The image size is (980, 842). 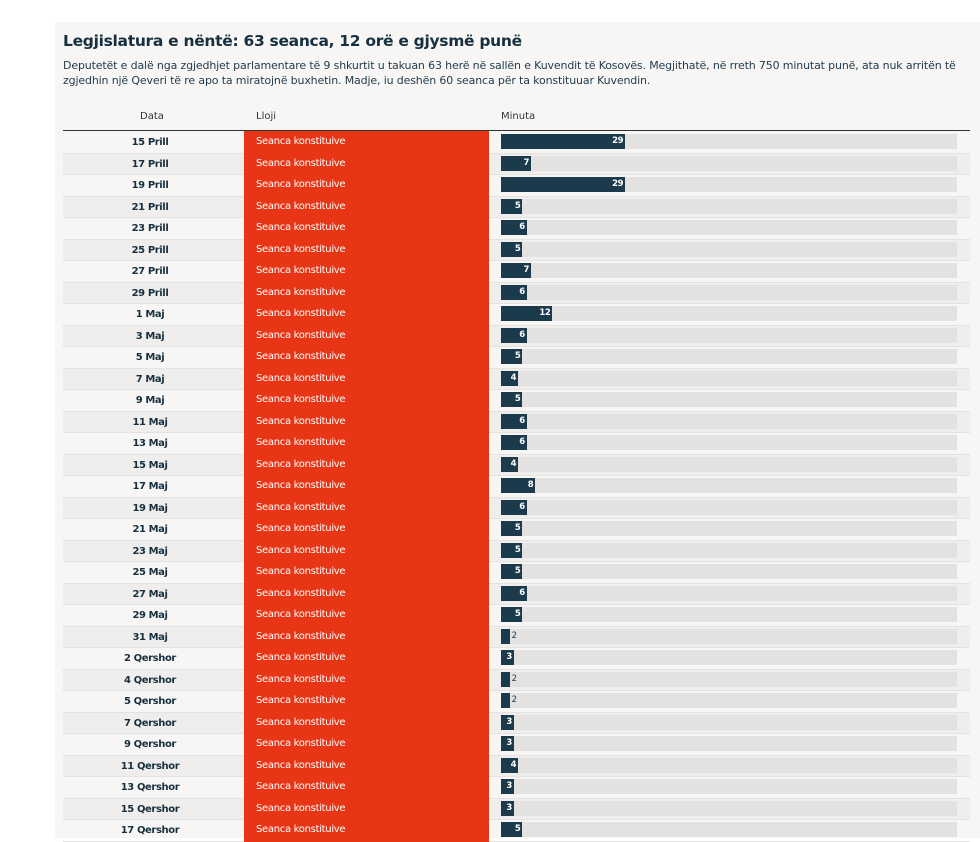 I want to click on date-cell: 21 Maj, so click(x=150, y=529).